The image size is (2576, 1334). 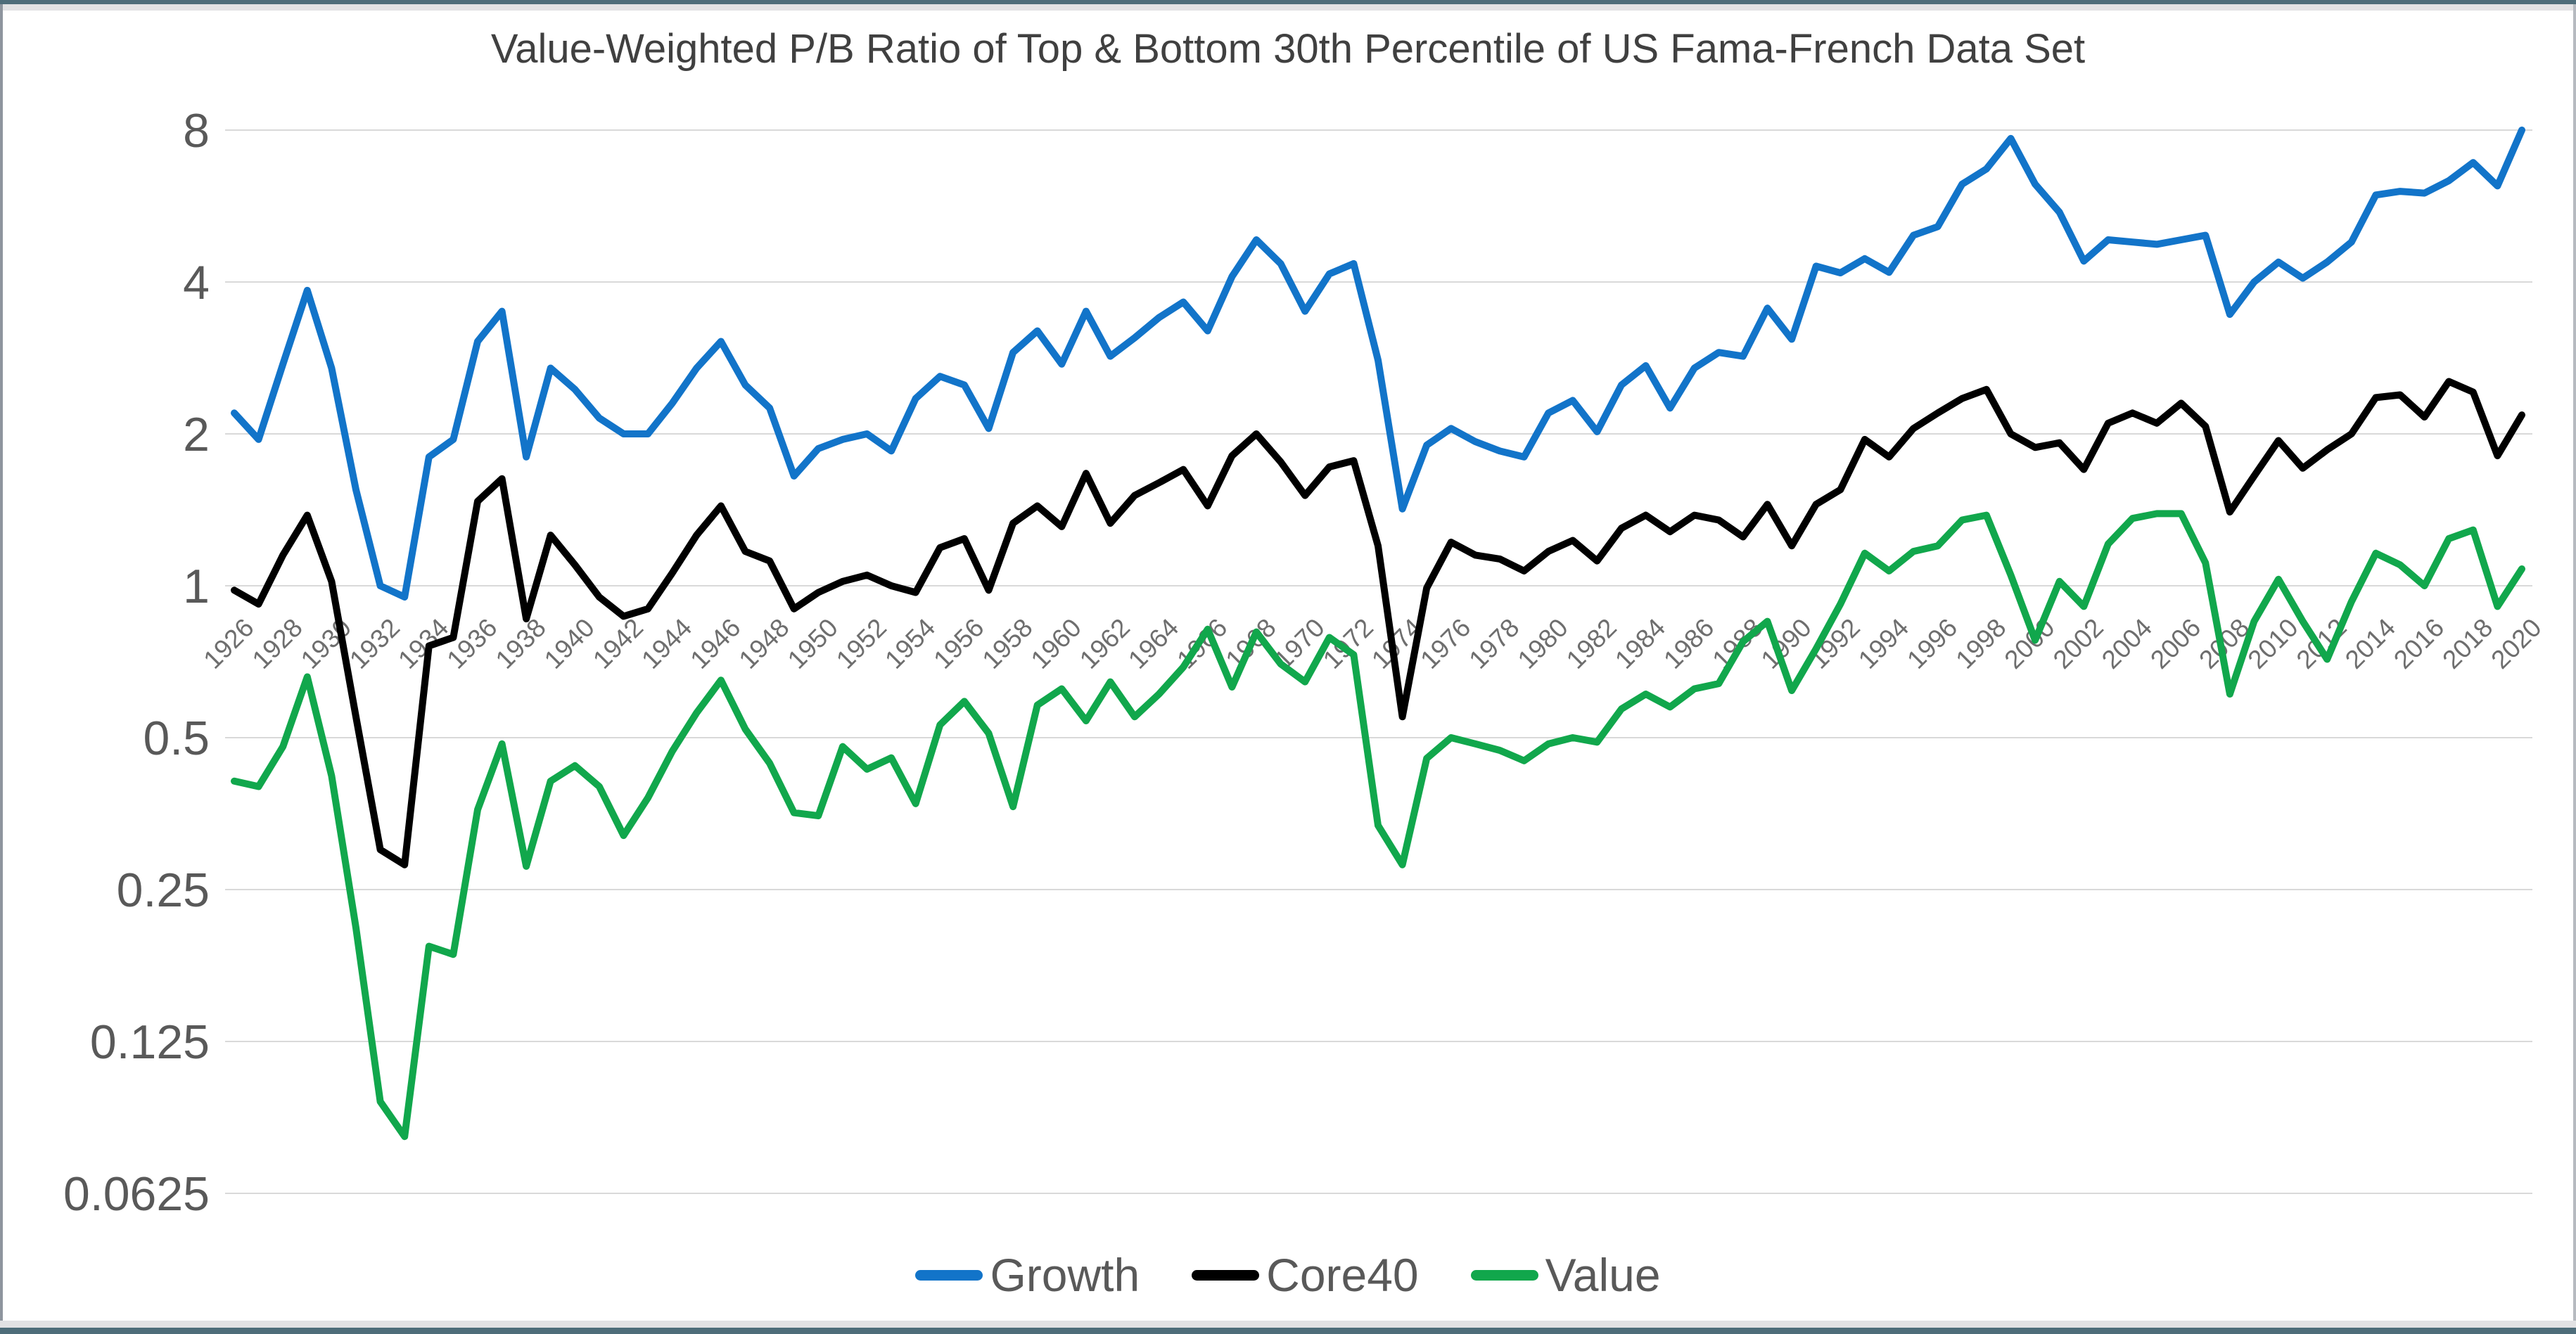 What do you see at coordinates (1226, 1275) in the screenshot?
I see `core40-line-swatch-icon` at bounding box center [1226, 1275].